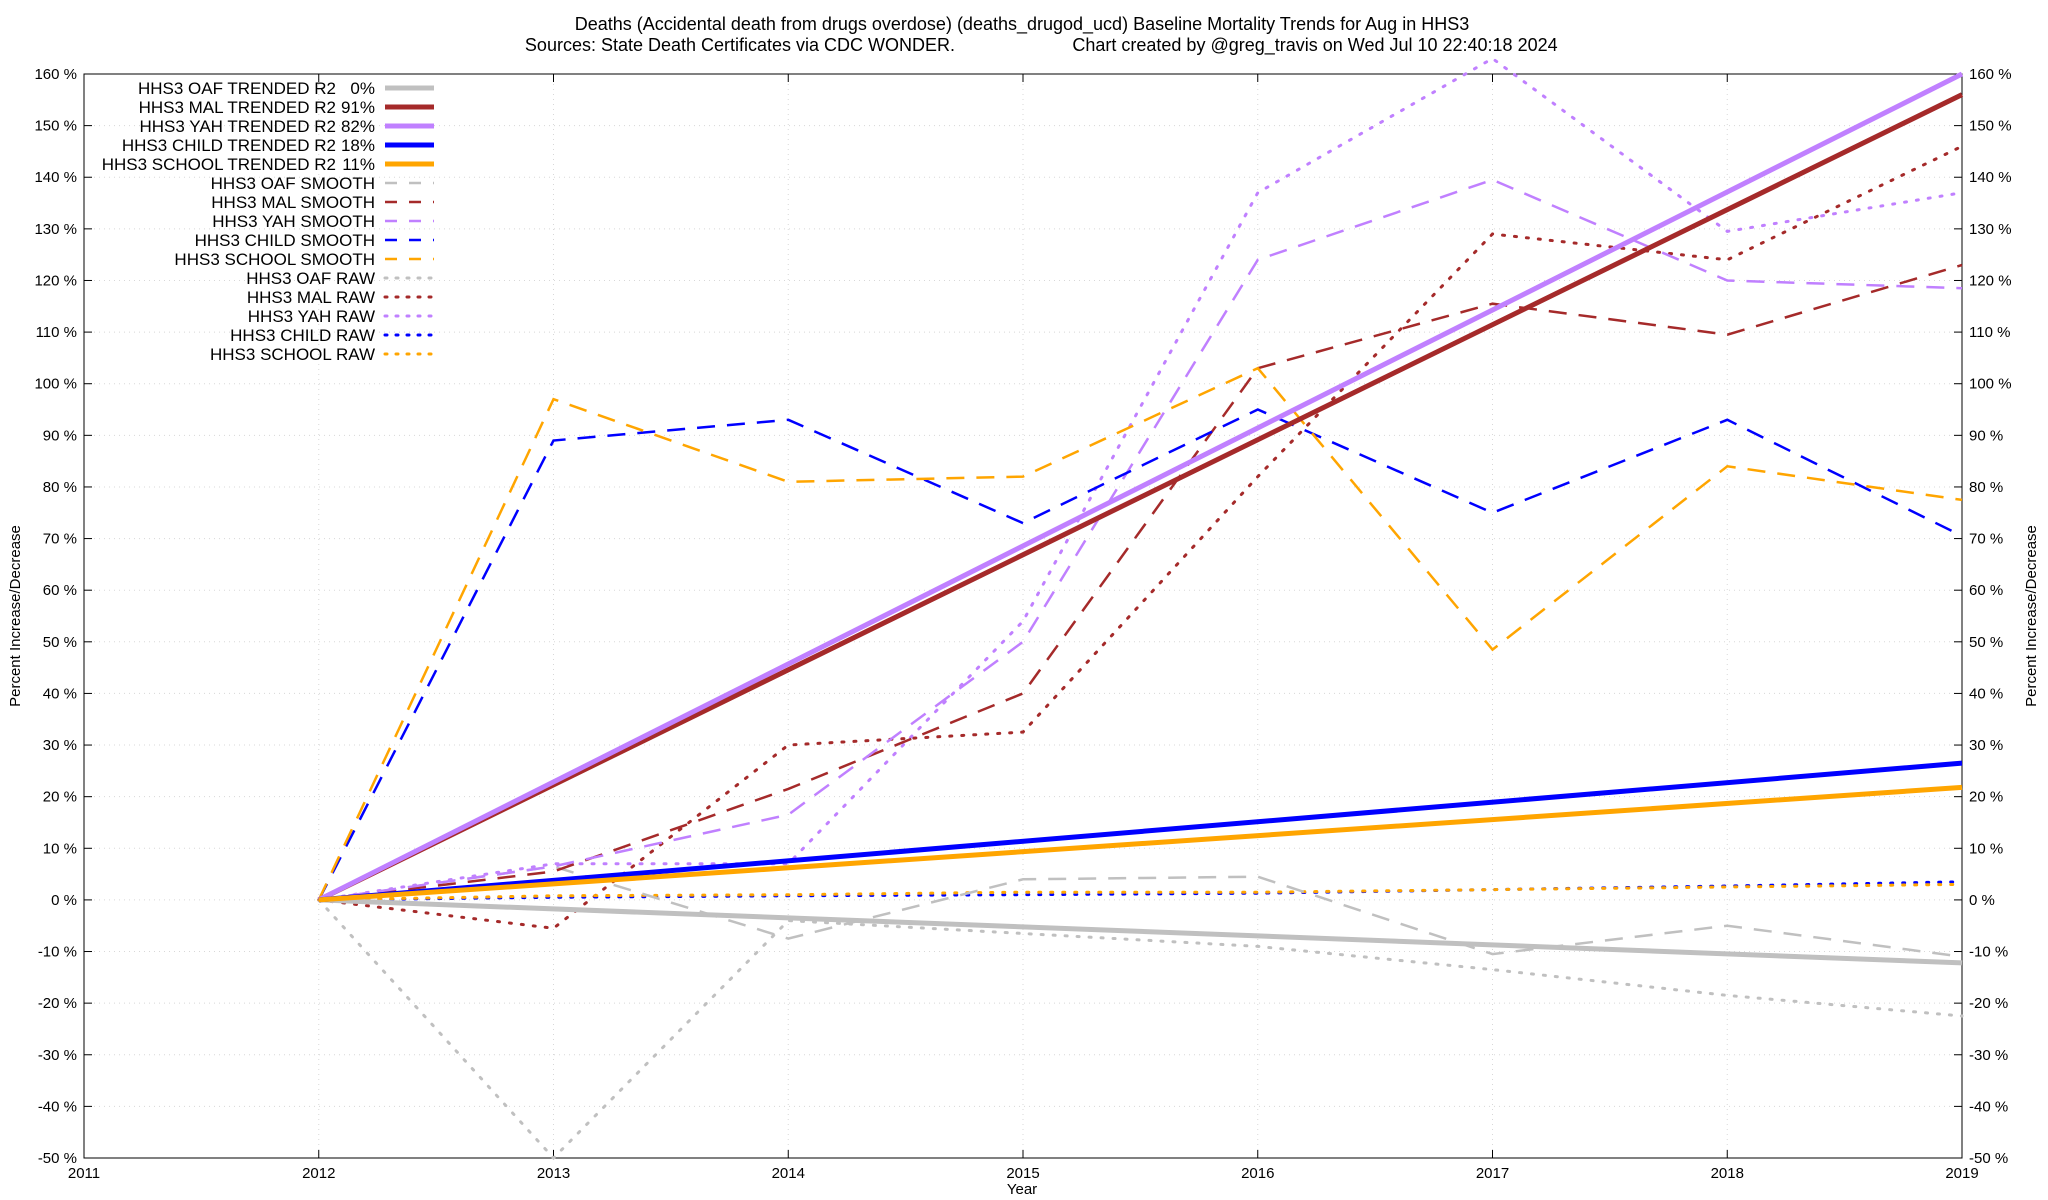  I want to click on y-tick-label-left: 160 %, so click(55, 74).